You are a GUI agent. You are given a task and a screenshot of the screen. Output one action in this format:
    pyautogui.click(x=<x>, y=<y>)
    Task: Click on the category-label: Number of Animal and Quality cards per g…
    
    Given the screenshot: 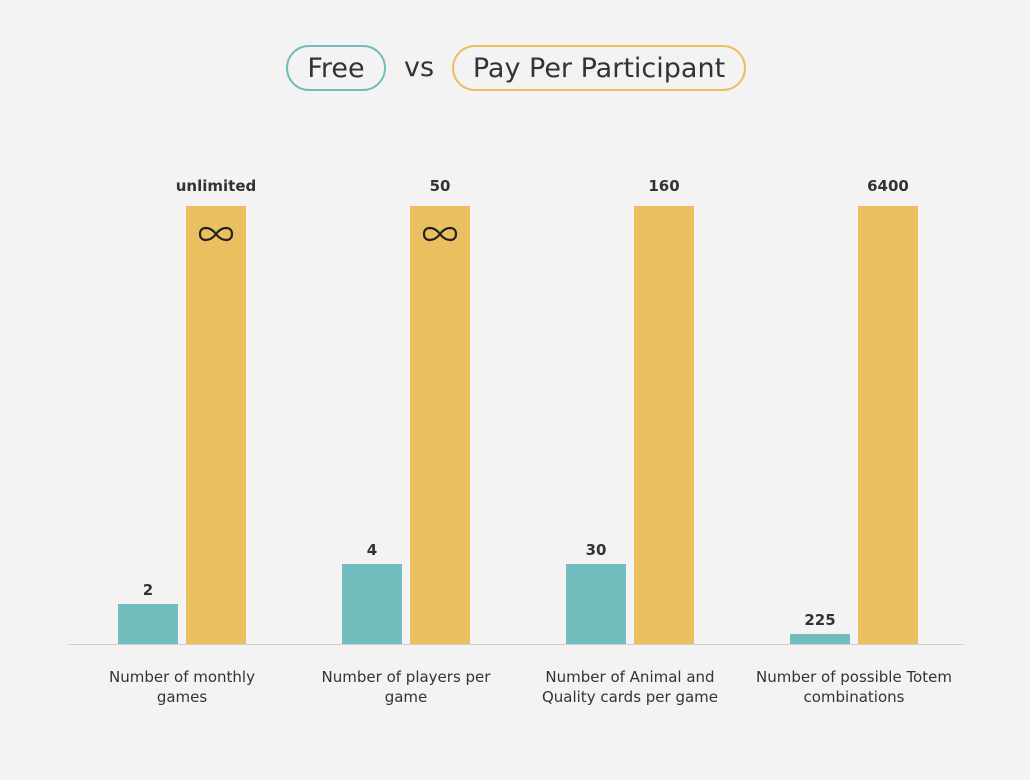 What is the action you would take?
    pyautogui.click(x=630, y=687)
    